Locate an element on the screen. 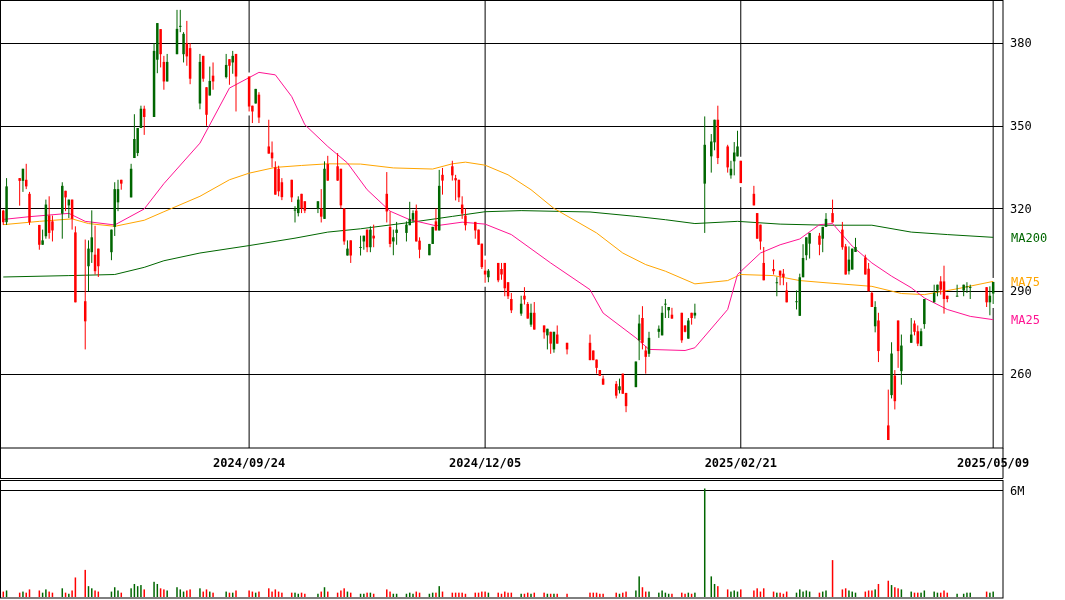 The width and height of the screenshot is (1065, 600). x-tick-label: 2025/05/09 is located at coordinates (993, 463).